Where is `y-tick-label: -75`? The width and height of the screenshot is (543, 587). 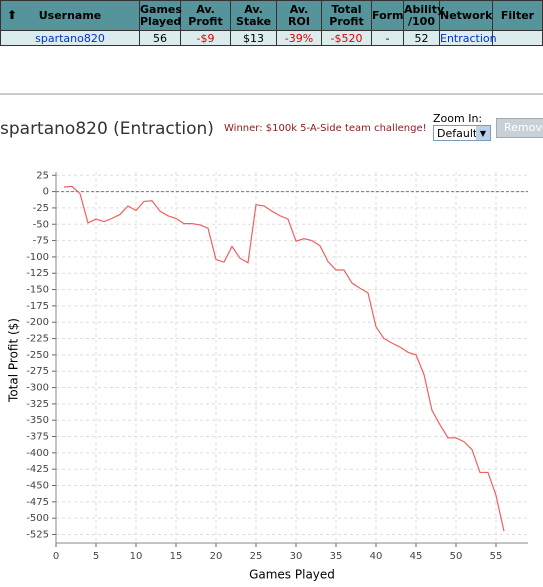
y-tick-label: -75 is located at coordinates (41, 241).